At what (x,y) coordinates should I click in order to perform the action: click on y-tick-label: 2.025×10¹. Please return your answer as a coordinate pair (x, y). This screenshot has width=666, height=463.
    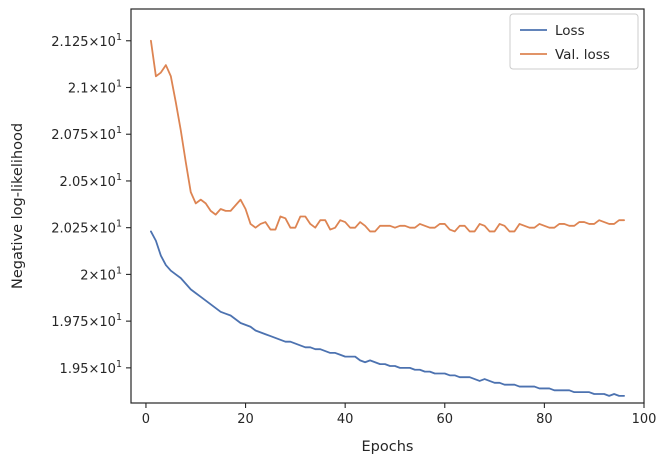
    Looking at the image, I should click on (86, 228).